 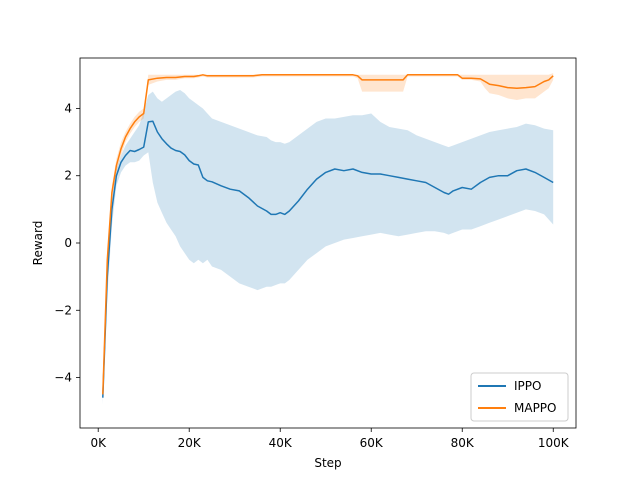 I want to click on legend: IPPO MAPPO, so click(x=519, y=397).